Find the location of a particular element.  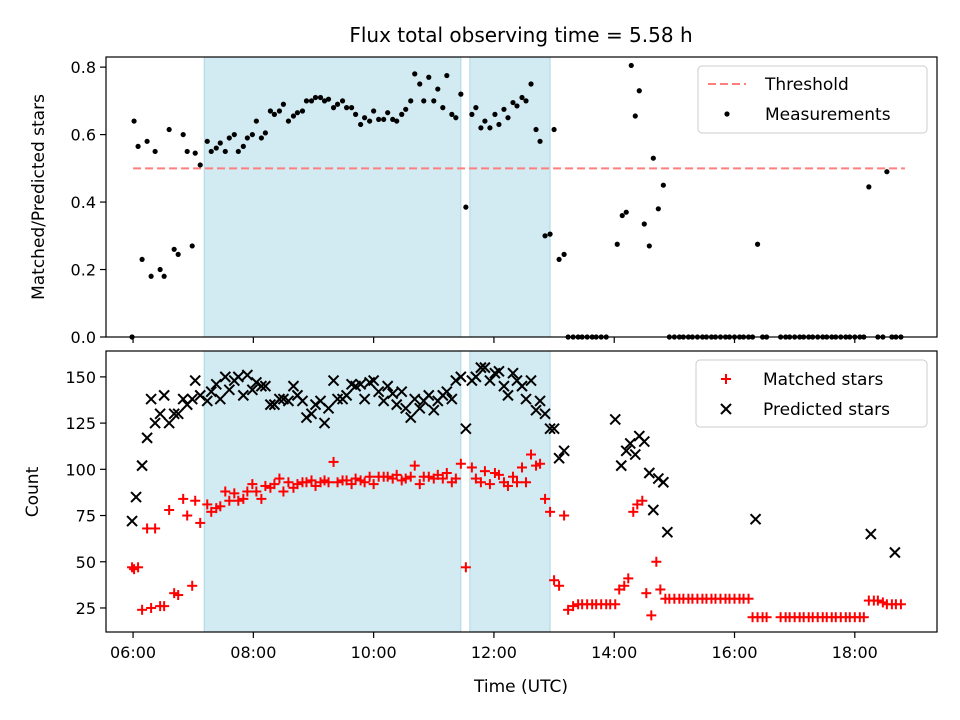

bottom-ytick-label: 25 is located at coordinates (86, 608).